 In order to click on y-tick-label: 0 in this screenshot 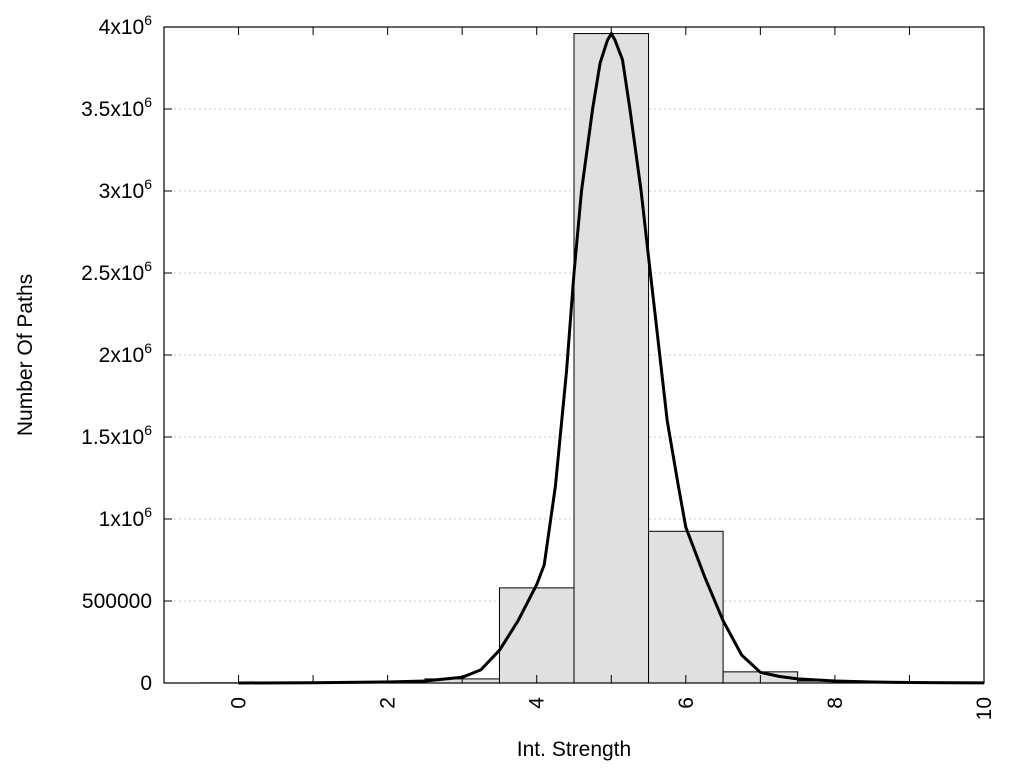, I will do `click(146, 683)`.